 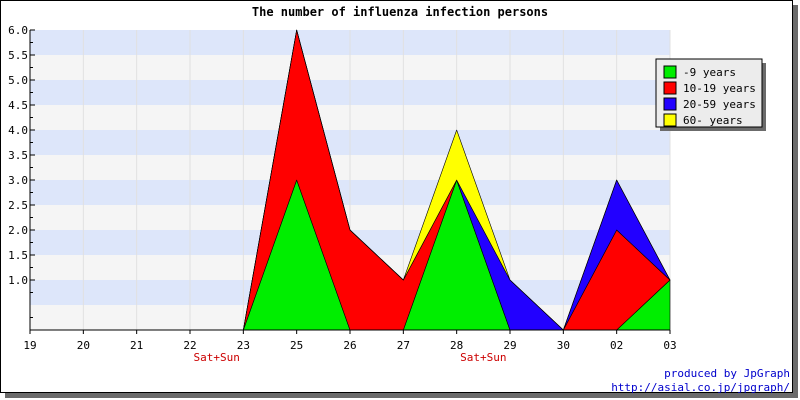 I want to click on x-tick-label: 22, so click(x=189, y=345).